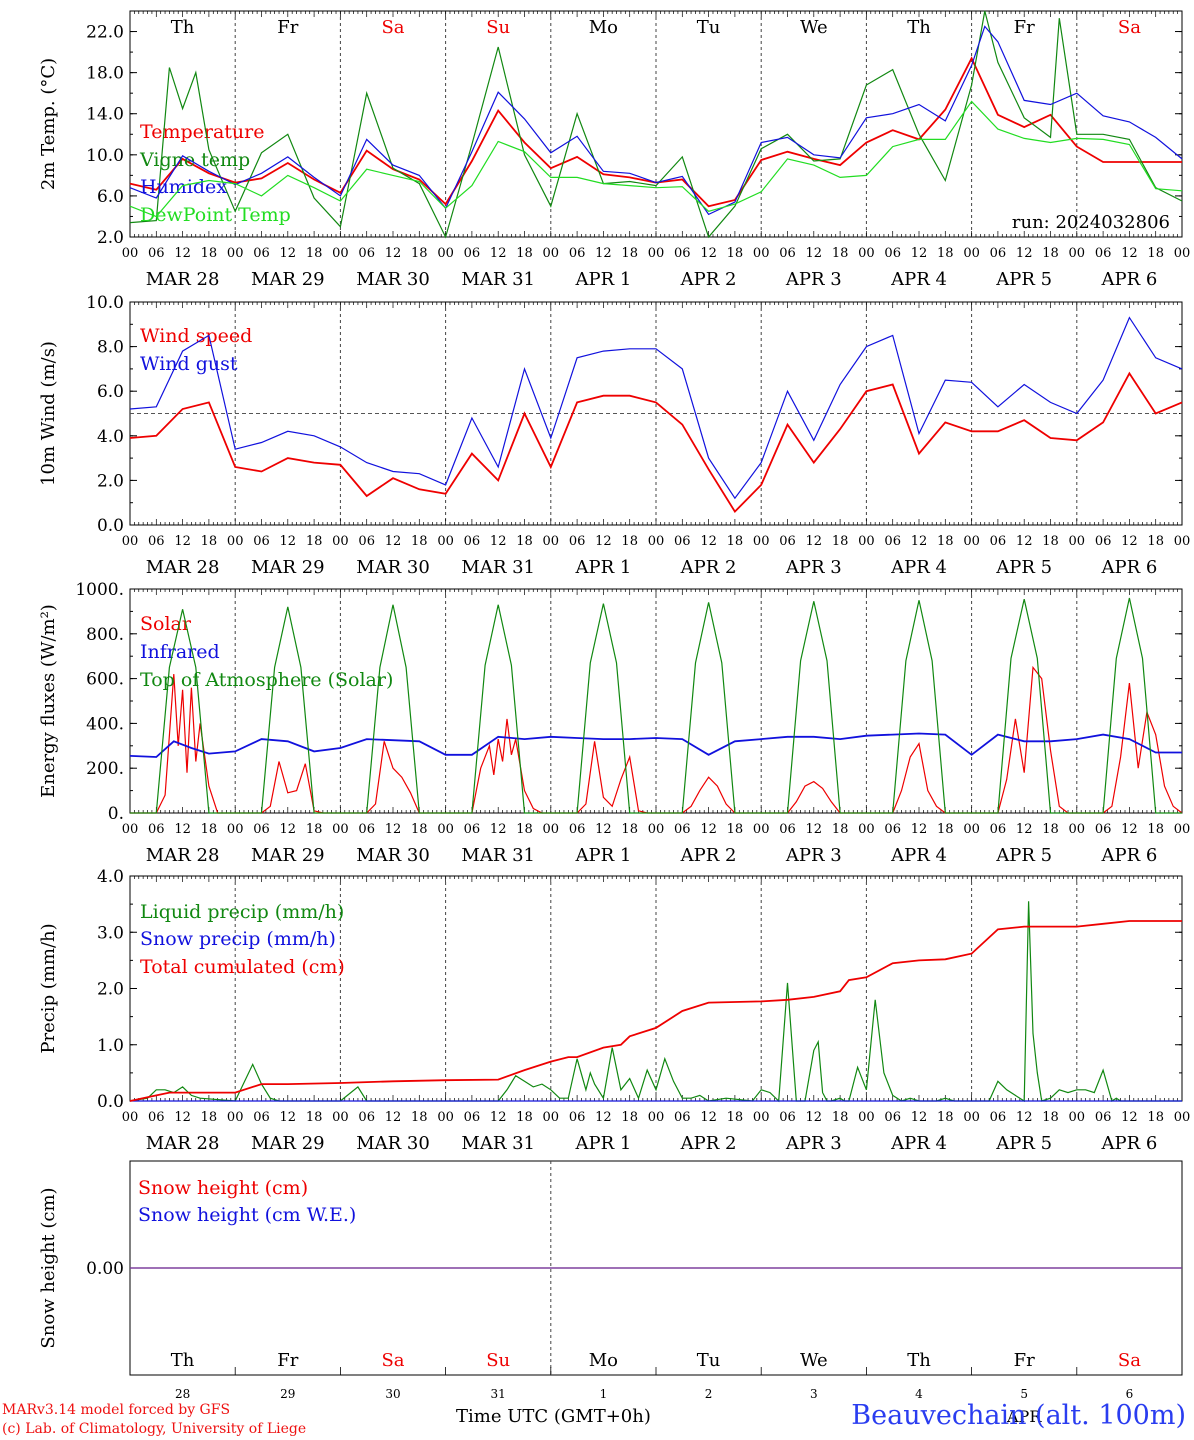  Describe the element at coordinates (105, 680) in the screenshot. I see `y-tick-label: 600.` at that location.